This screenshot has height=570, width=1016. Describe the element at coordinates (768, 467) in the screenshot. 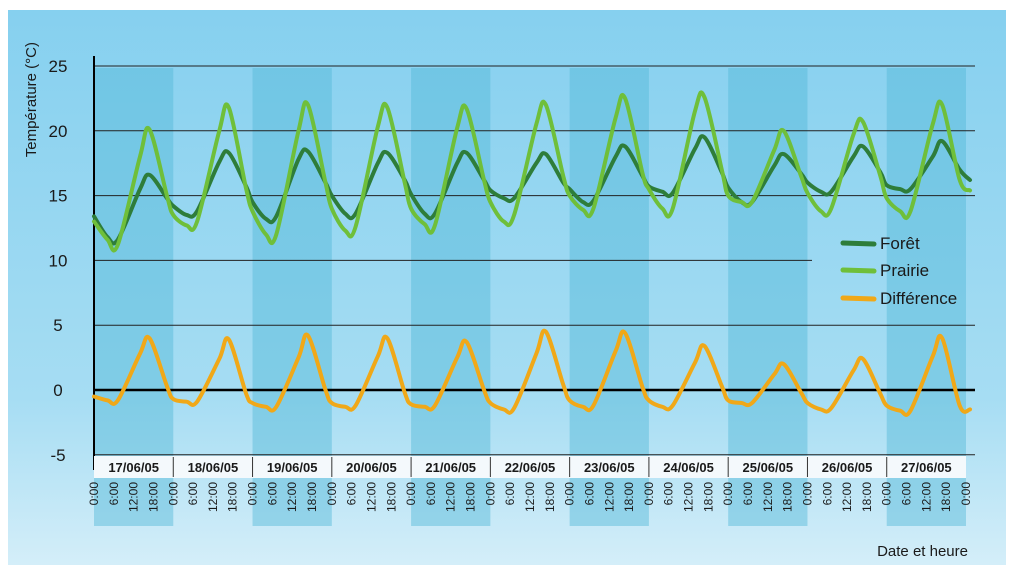

I see `date-label: 25/06/05` at that location.